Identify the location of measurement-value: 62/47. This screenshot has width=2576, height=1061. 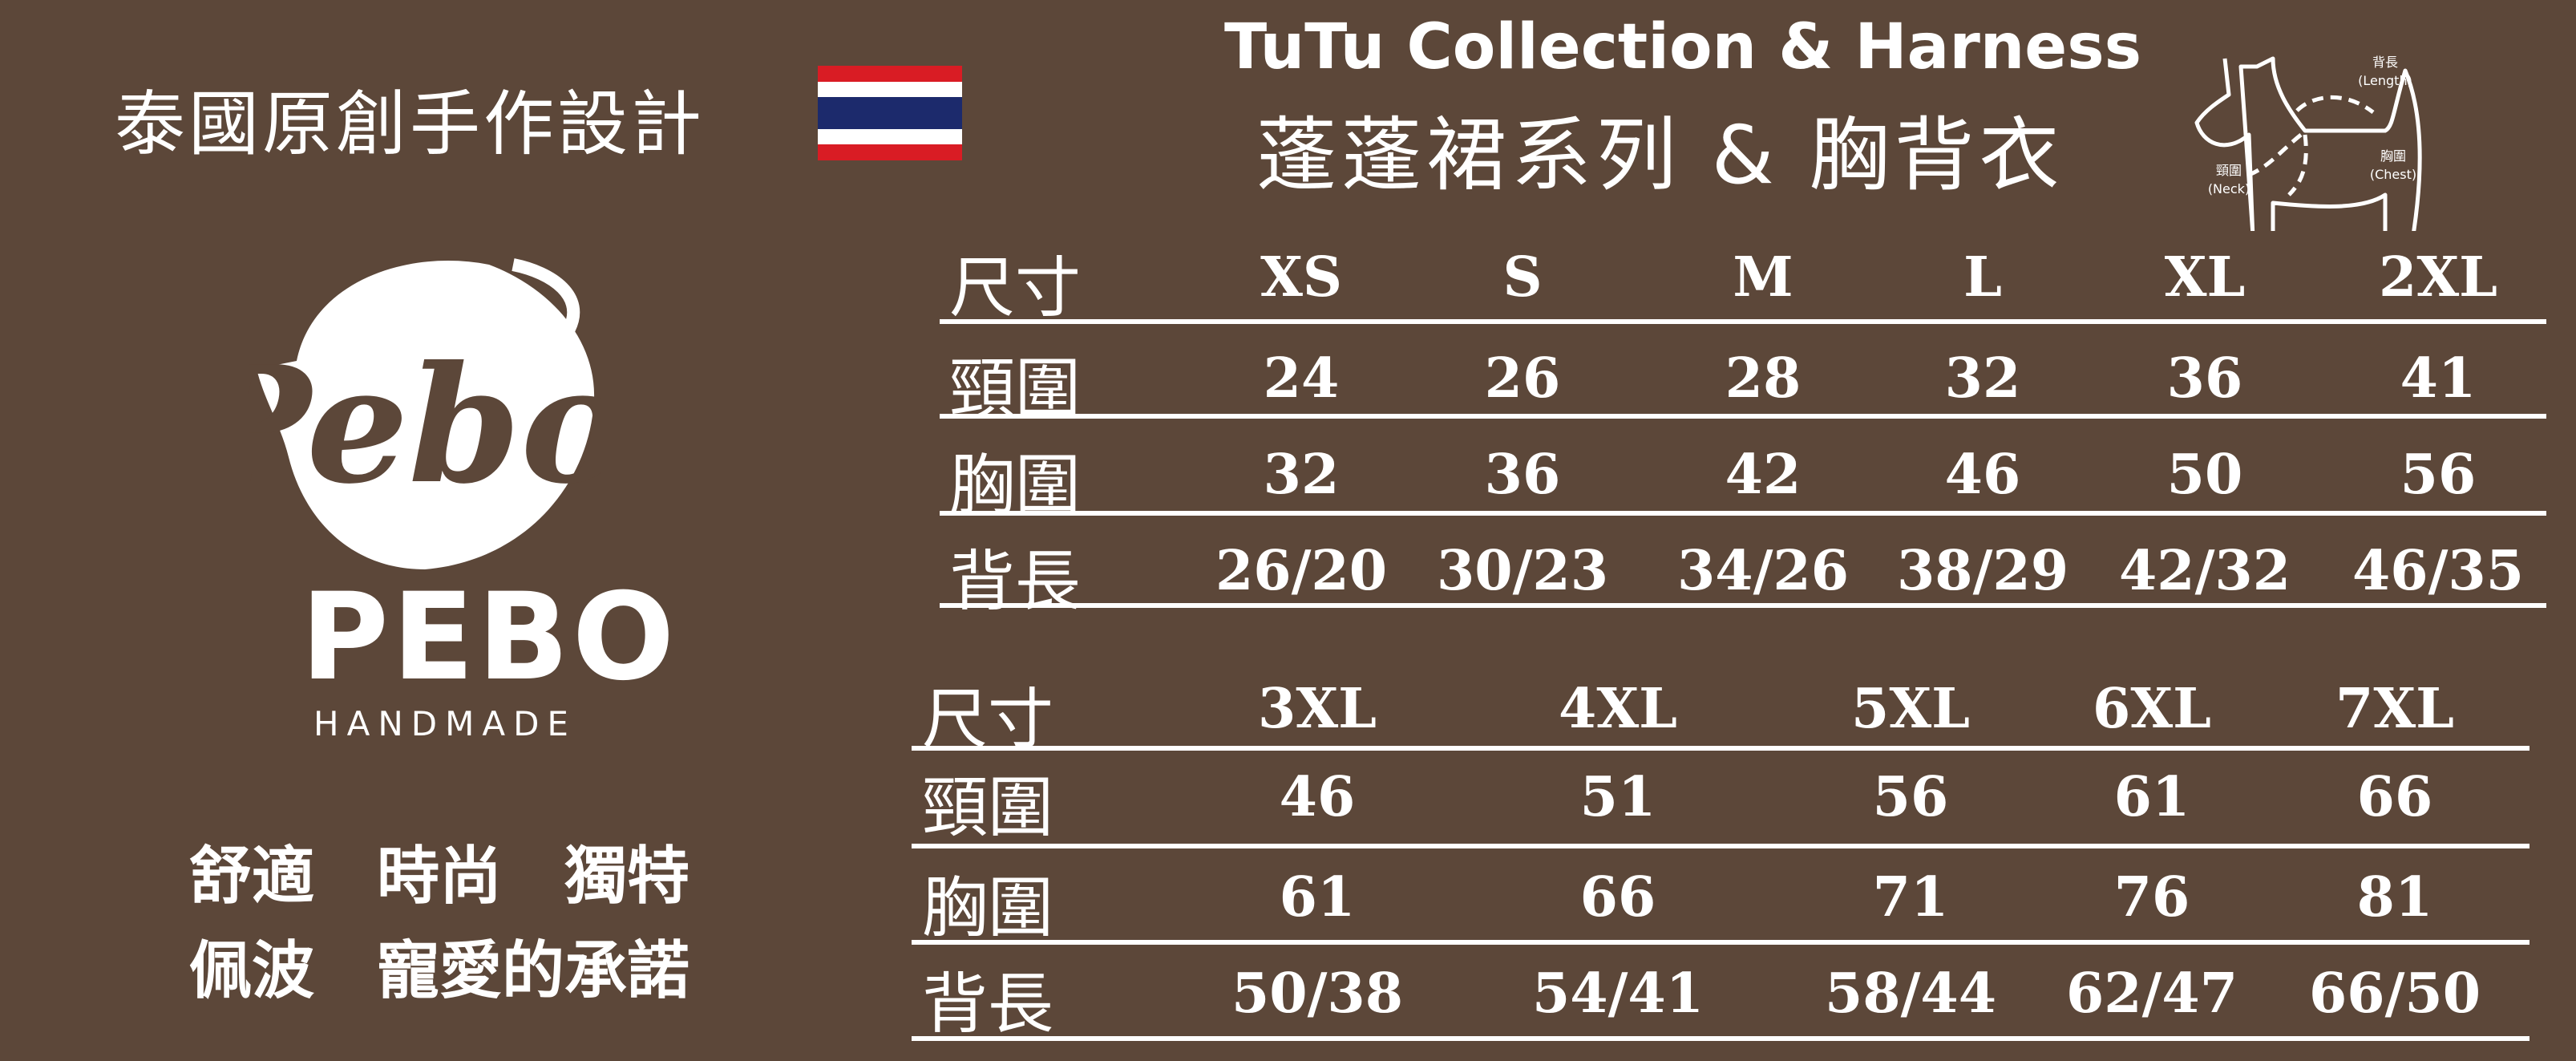
(2151, 994).